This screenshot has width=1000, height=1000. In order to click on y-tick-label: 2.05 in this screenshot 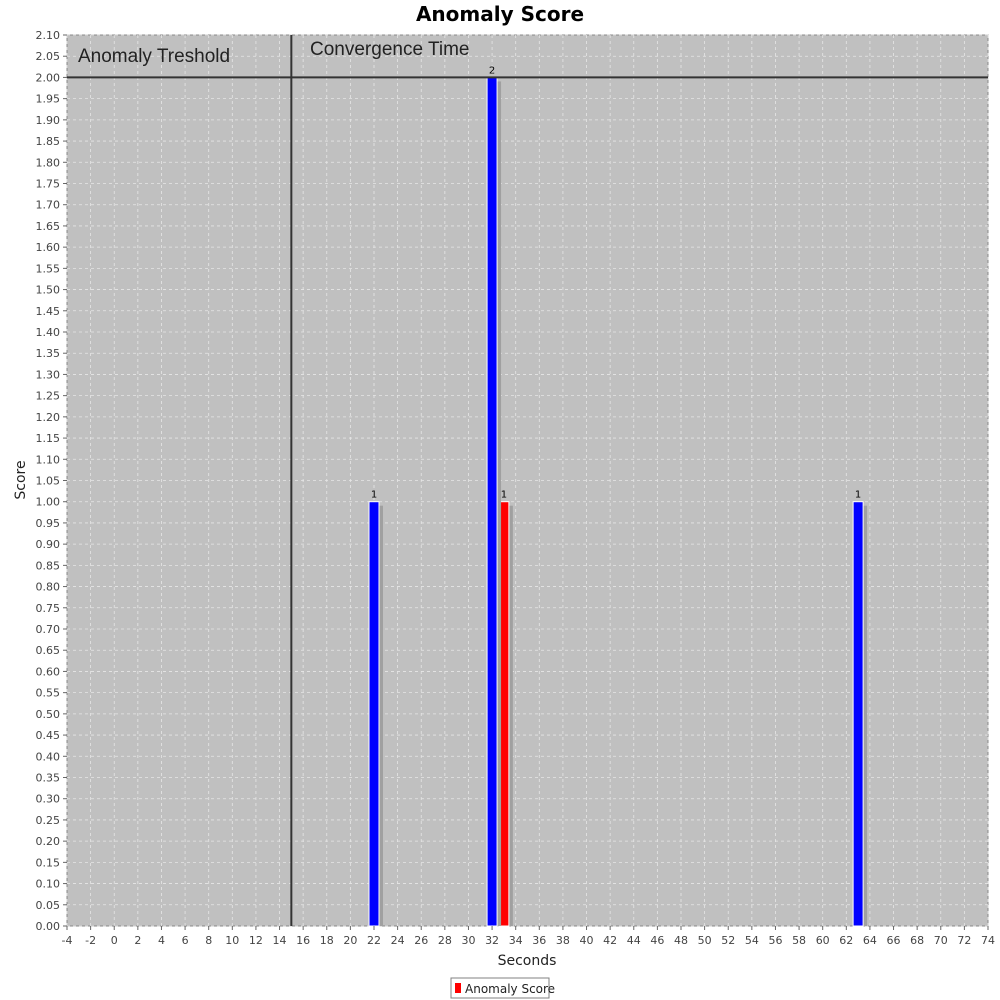, I will do `click(48, 56)`.